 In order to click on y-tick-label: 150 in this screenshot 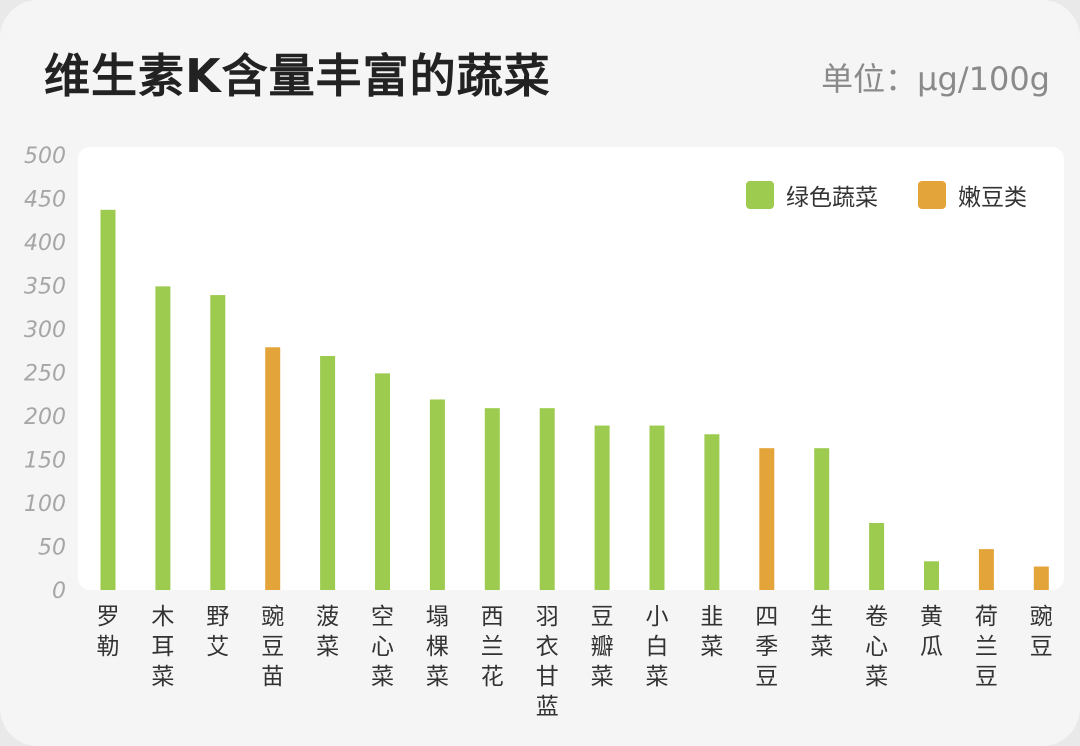, I will do `click(45, 461)`.